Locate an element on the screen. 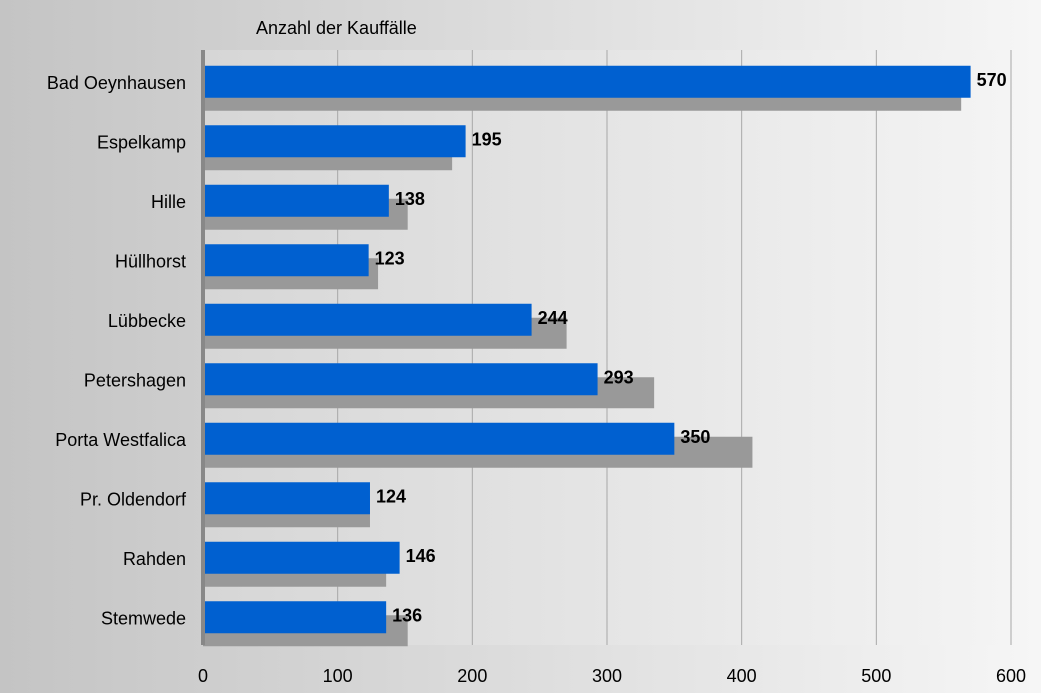 The image size is (1041, 693). x-tick-label: 100 is located at coordinates (338, 676).